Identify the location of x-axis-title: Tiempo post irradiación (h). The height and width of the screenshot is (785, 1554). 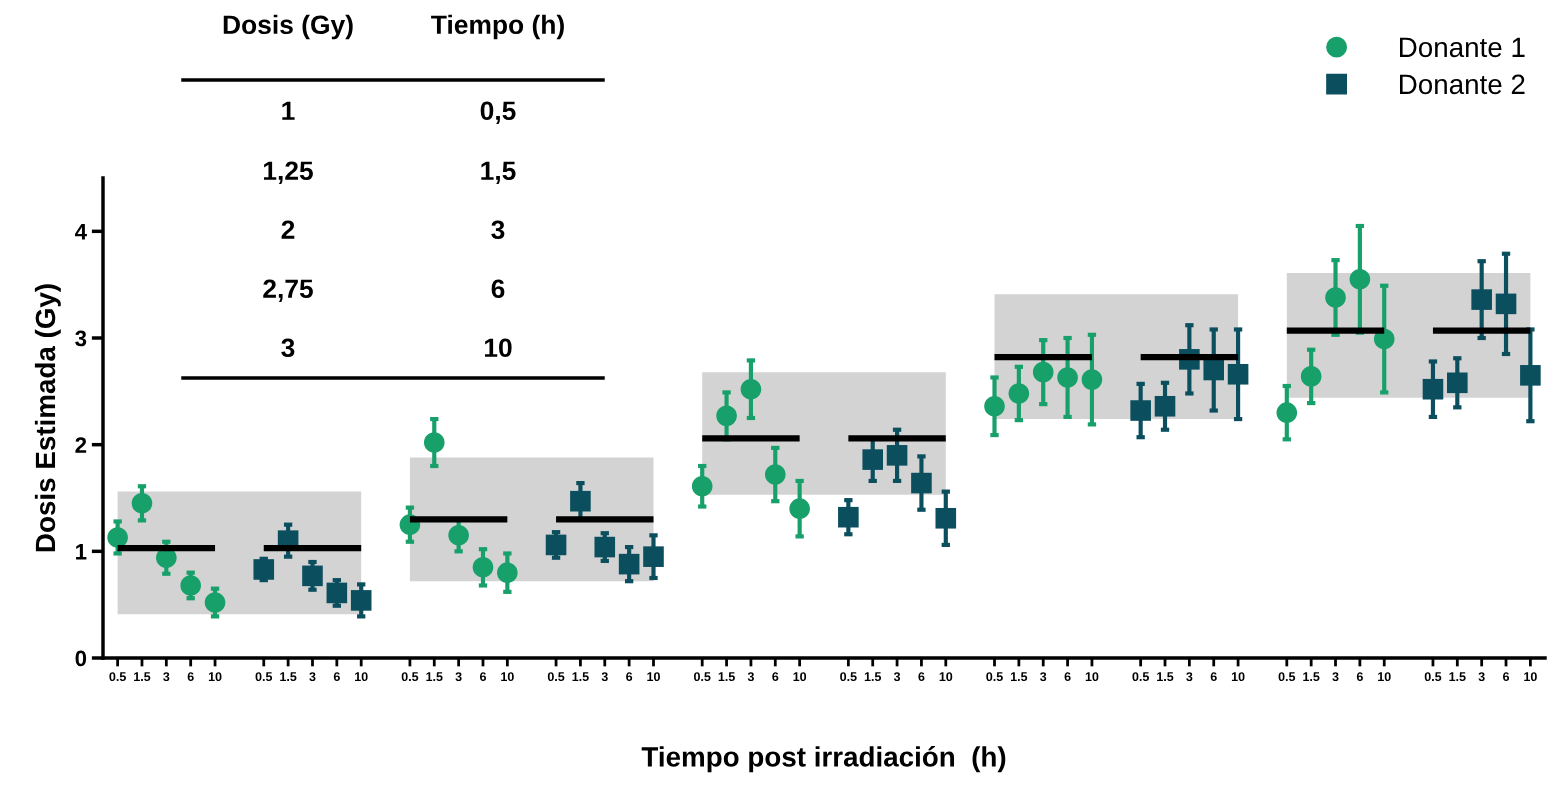
(823, 759).